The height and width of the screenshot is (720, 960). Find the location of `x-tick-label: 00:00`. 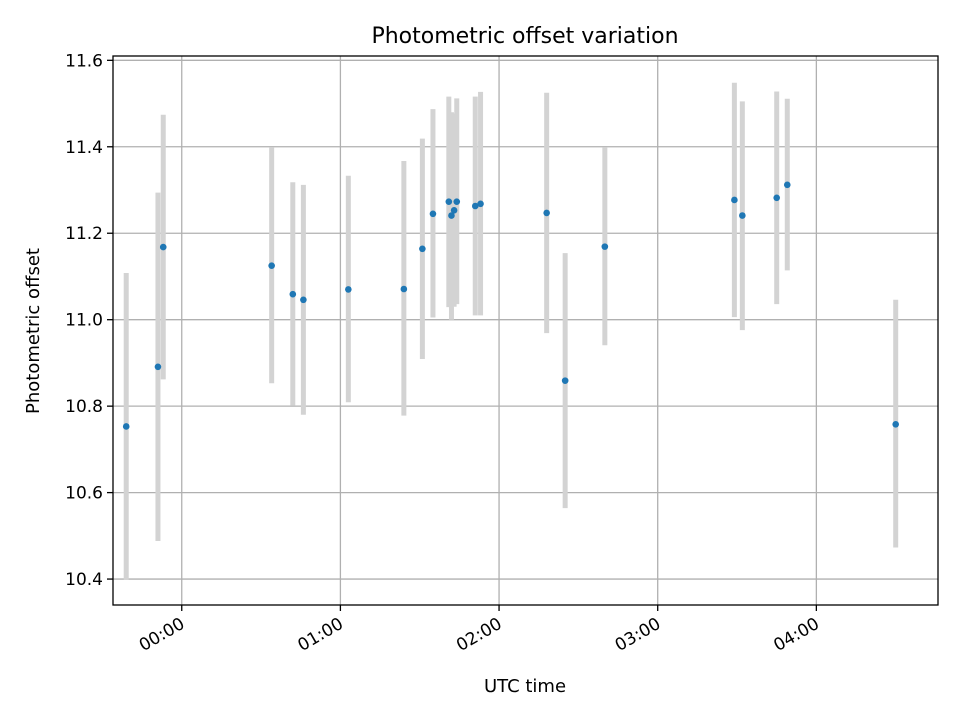

x-tick-label: 00:00 is located at coordinates (162, 635).